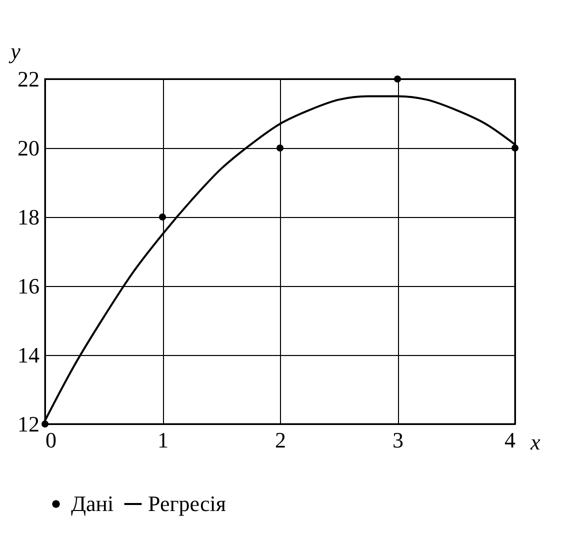 Image resolution: width=583 pixels, height=534 pixels. What do you see at coordinates (29, 286) in the screenshot?
I see `y-tick-label: 16` at bounding box center [29, 286].